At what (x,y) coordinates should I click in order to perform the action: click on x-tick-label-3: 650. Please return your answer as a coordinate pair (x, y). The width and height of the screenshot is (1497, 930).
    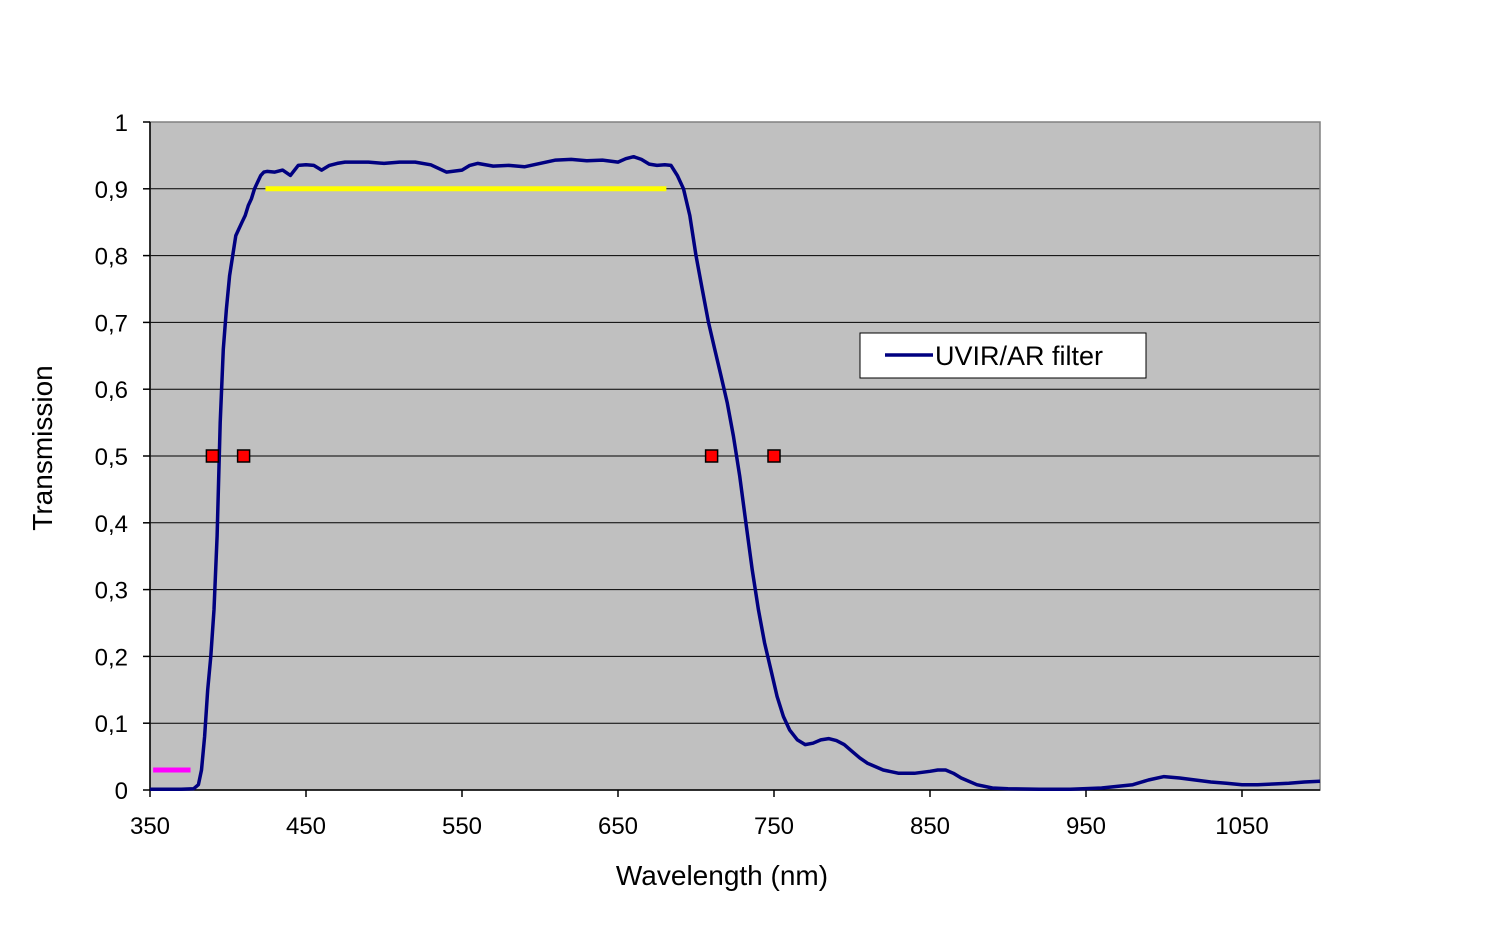
    Looking at the image, I should click on (618, 826).